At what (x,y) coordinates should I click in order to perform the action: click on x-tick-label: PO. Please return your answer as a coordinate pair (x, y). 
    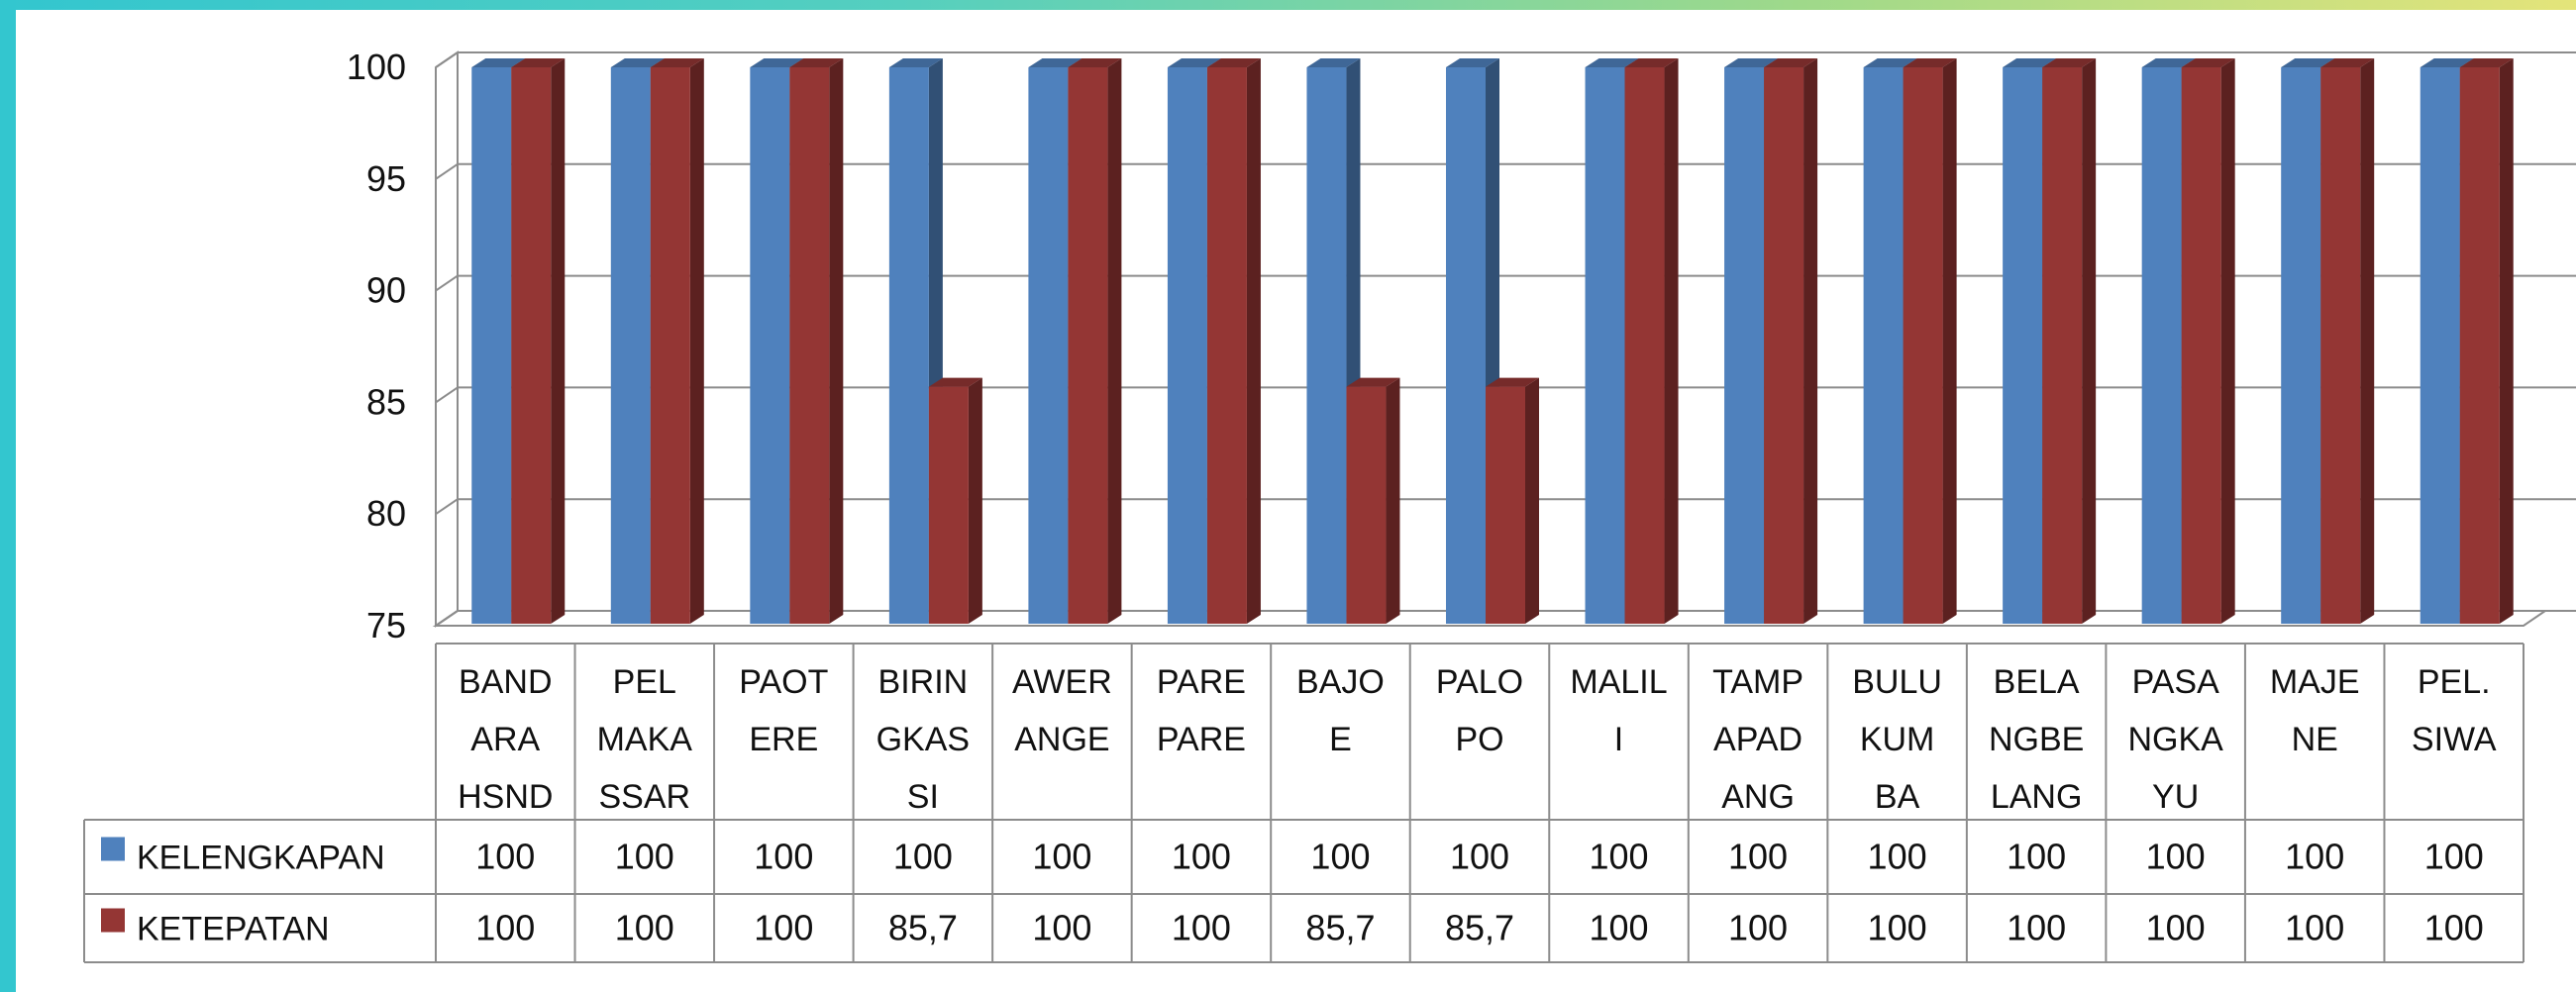
    Looking at the image, I should click on (1479, 739).